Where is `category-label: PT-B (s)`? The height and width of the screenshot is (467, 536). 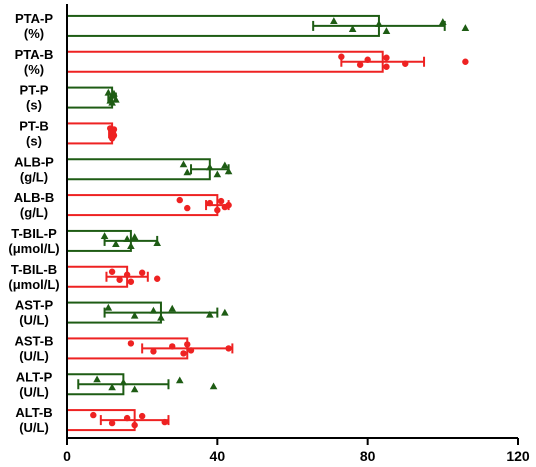 category-label: PT-B (s) is located at coordinates (34, 133).